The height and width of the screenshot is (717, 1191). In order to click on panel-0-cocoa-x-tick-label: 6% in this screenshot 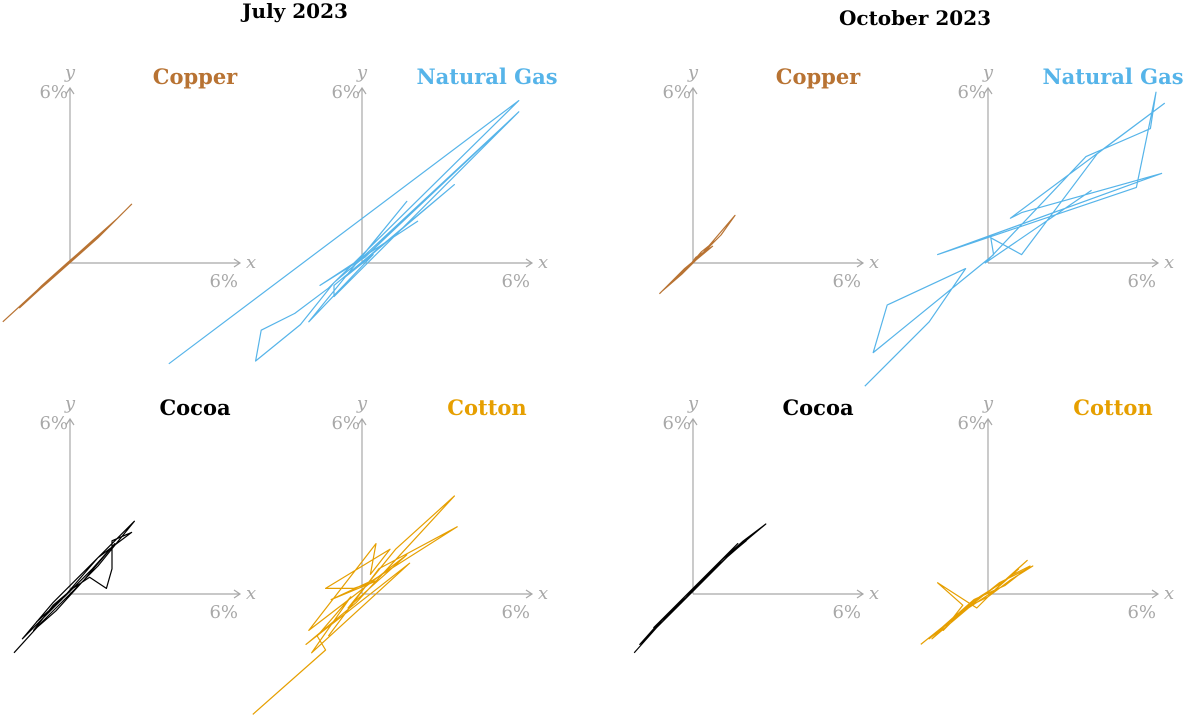, I will do `click(223, 612)`.